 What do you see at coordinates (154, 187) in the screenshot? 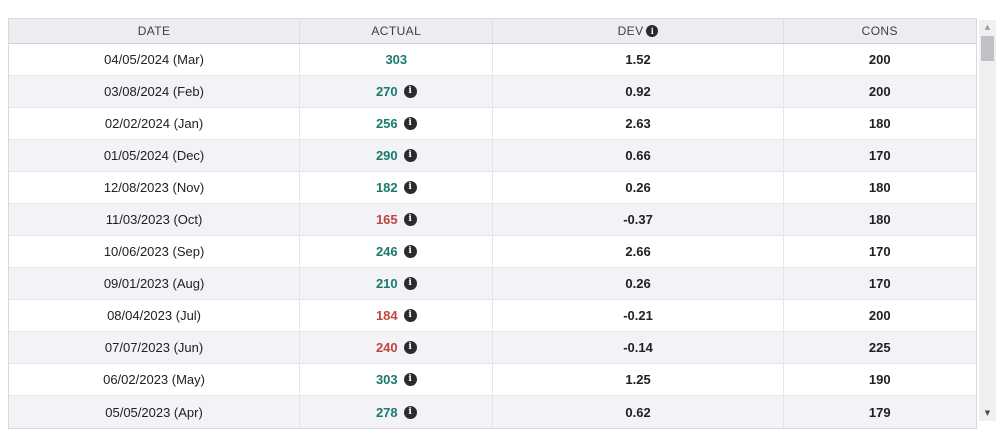
I see `date-cell: 12/08/2023 (Nov)` at bounding box center [154, 187].